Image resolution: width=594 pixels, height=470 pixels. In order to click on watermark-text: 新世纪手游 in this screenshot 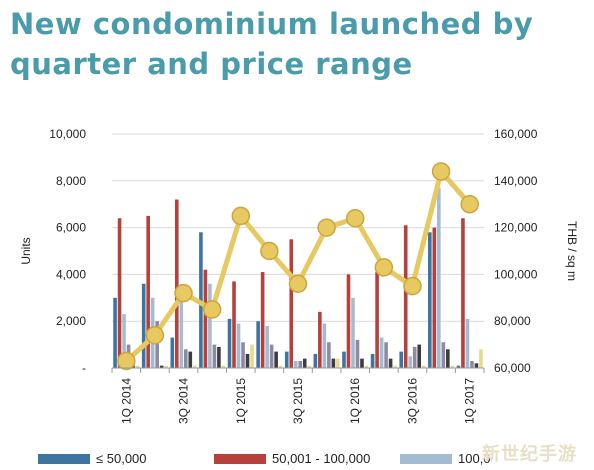, I will do `click(529, 454)`.